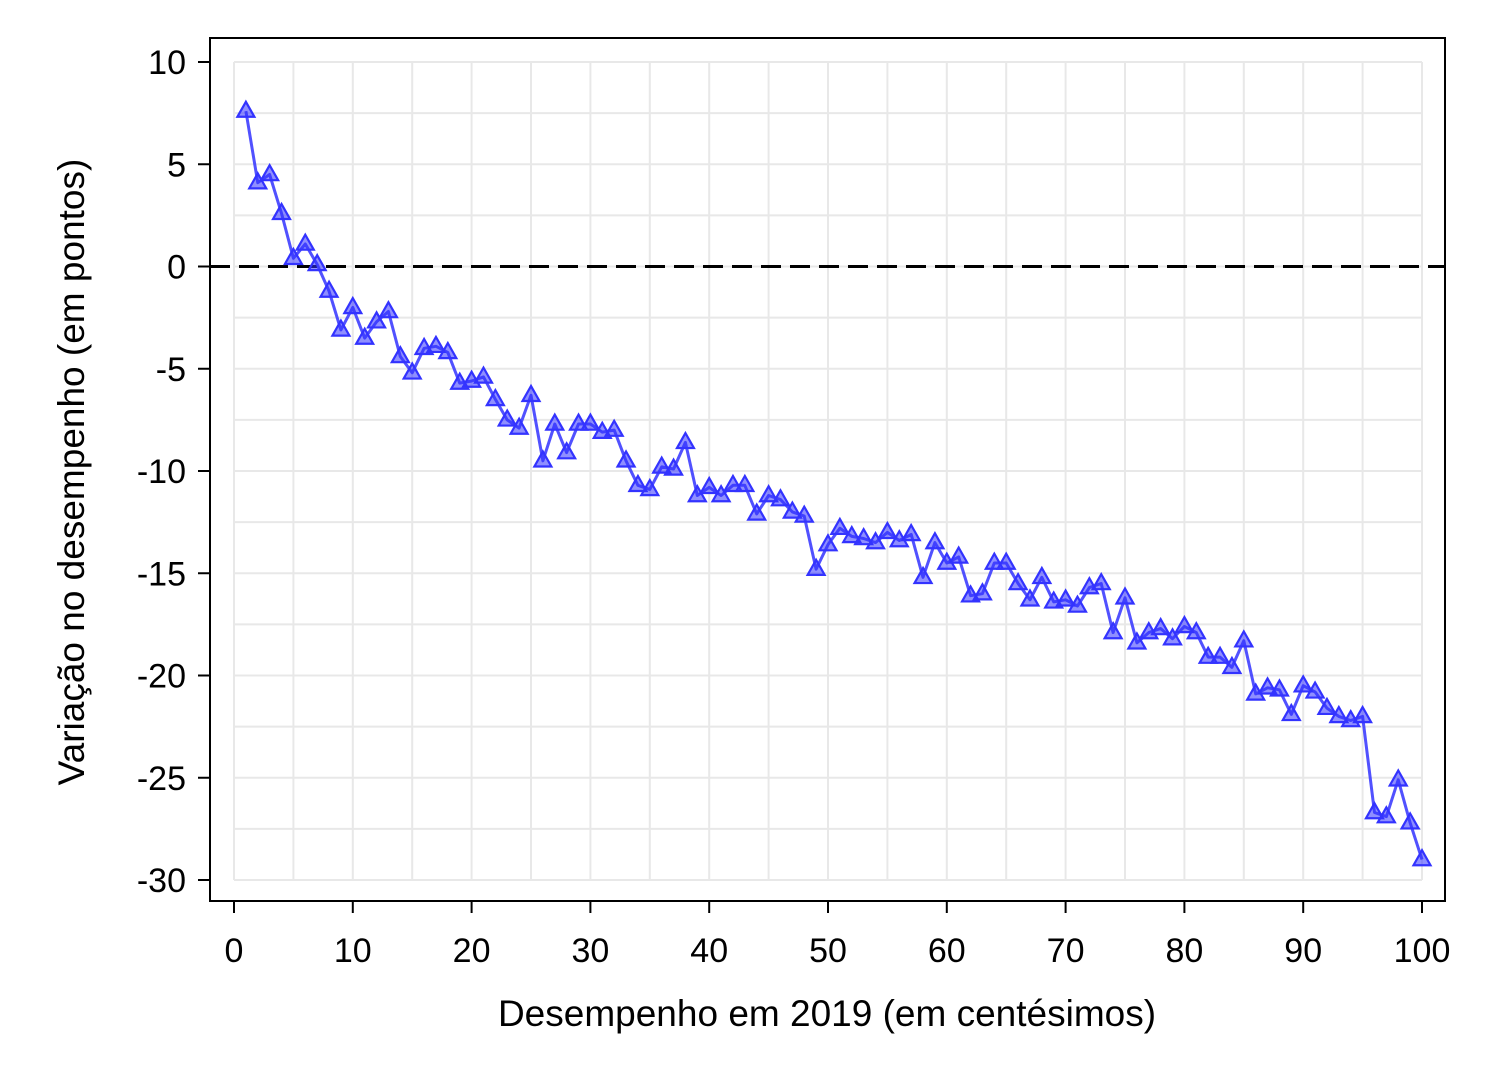 The width and height of the screenshot is (1485, 1080). I want to click on x-tick-label: 100, so click(1422, 951).